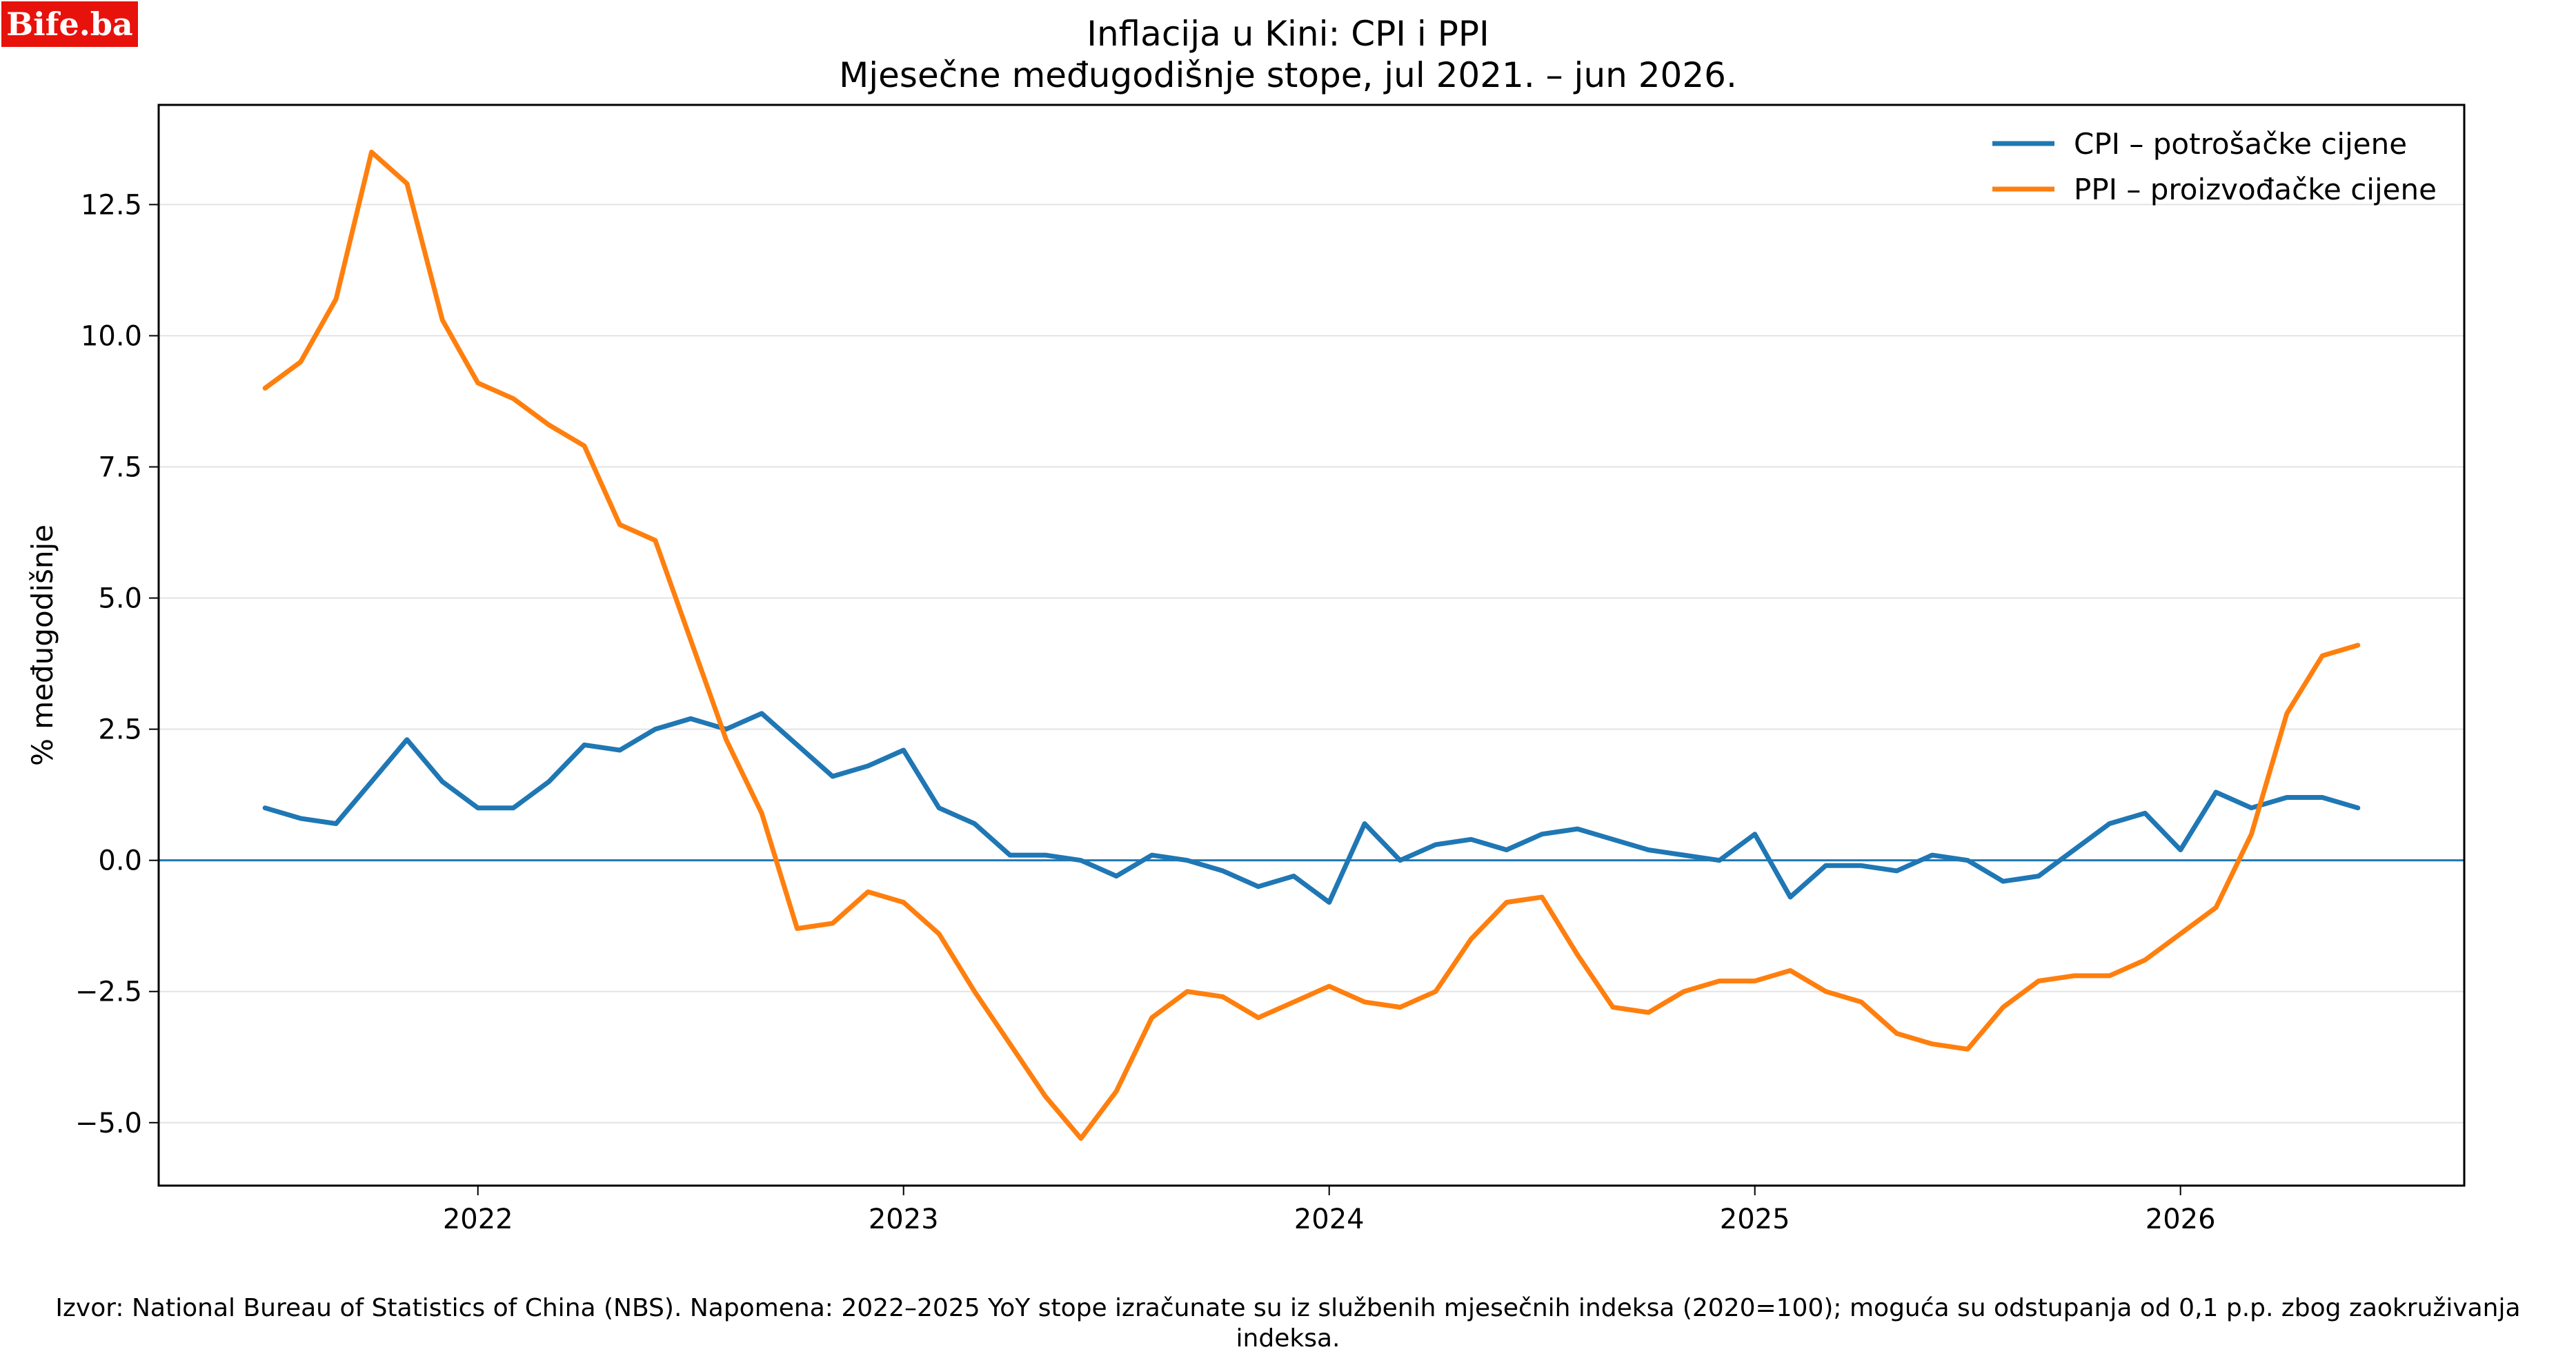 Image resolution: width=2576 pixels, height=1354 pixels. Describe the element at coordinates (108, 992) in the screenshot. I see `y-tick-label: −2.5` at that location.